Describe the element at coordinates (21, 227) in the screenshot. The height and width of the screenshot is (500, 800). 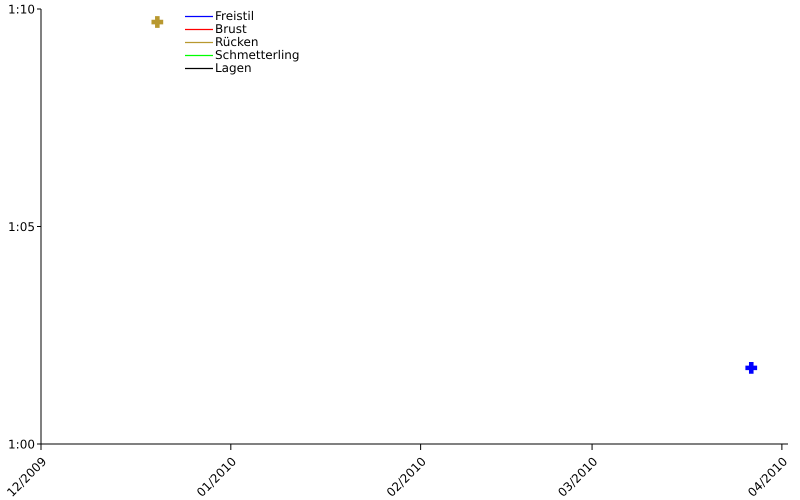
I see `y-tick-label: 1:05` at that location.